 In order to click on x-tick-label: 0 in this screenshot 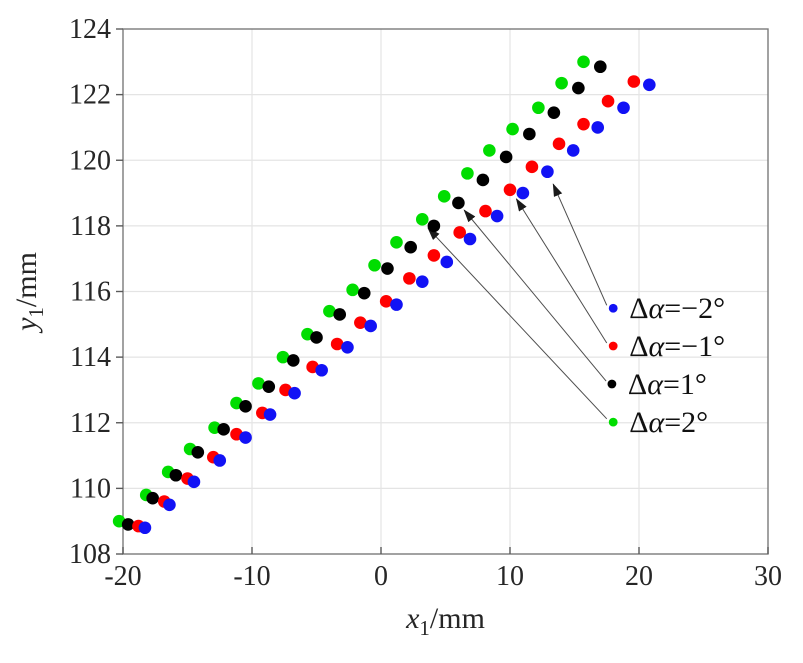, I will do `click(381, 576)`.